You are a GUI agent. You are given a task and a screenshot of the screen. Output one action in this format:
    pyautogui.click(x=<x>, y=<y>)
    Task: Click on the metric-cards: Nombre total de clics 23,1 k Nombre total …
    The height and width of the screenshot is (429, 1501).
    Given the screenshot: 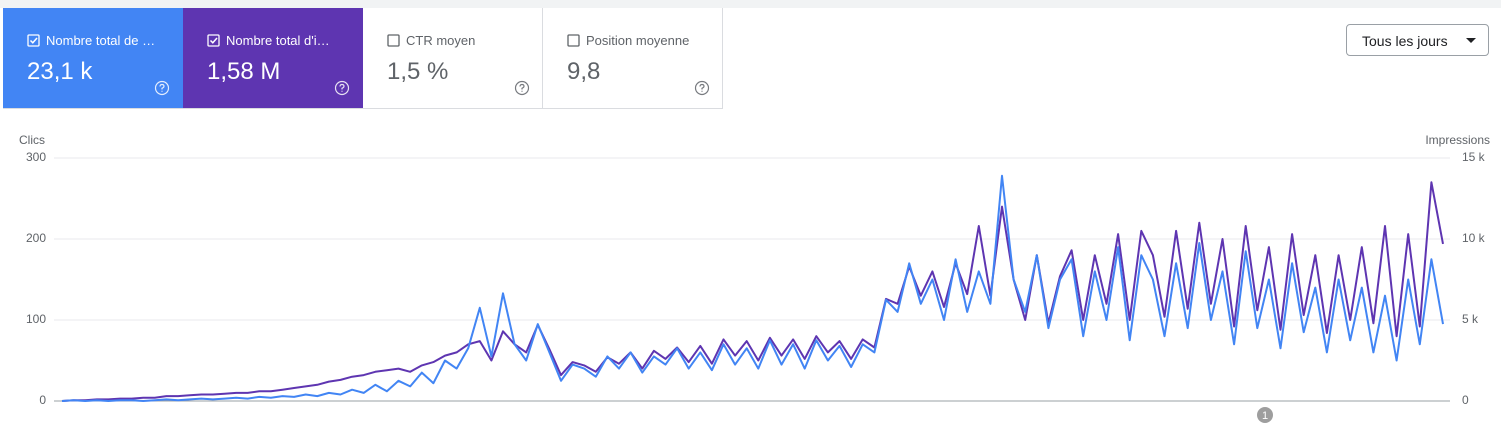 What is the action you would take?
    pyautogui.click(x=363, y=58)
    